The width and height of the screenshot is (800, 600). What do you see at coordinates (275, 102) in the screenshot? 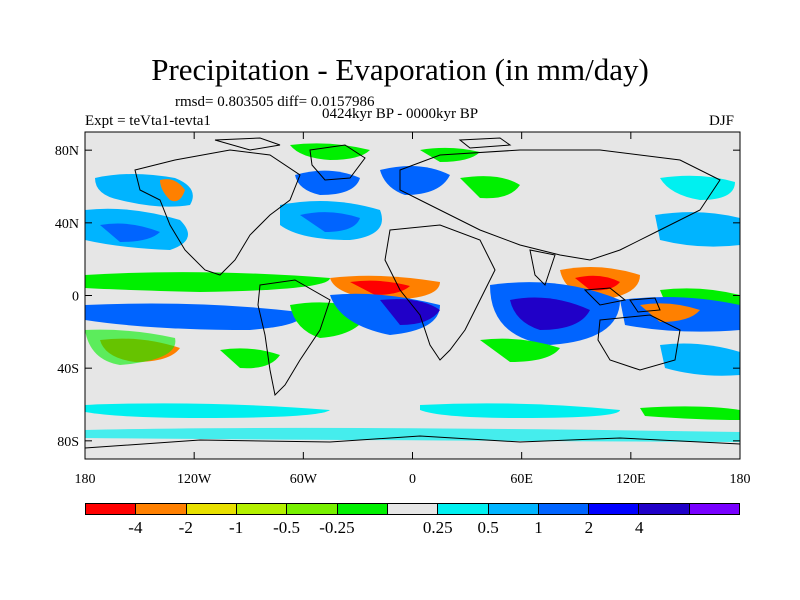
I see `stats-text: rmsd= 0.803505 diff= 0.0157986` at bounding box center [275, 102].